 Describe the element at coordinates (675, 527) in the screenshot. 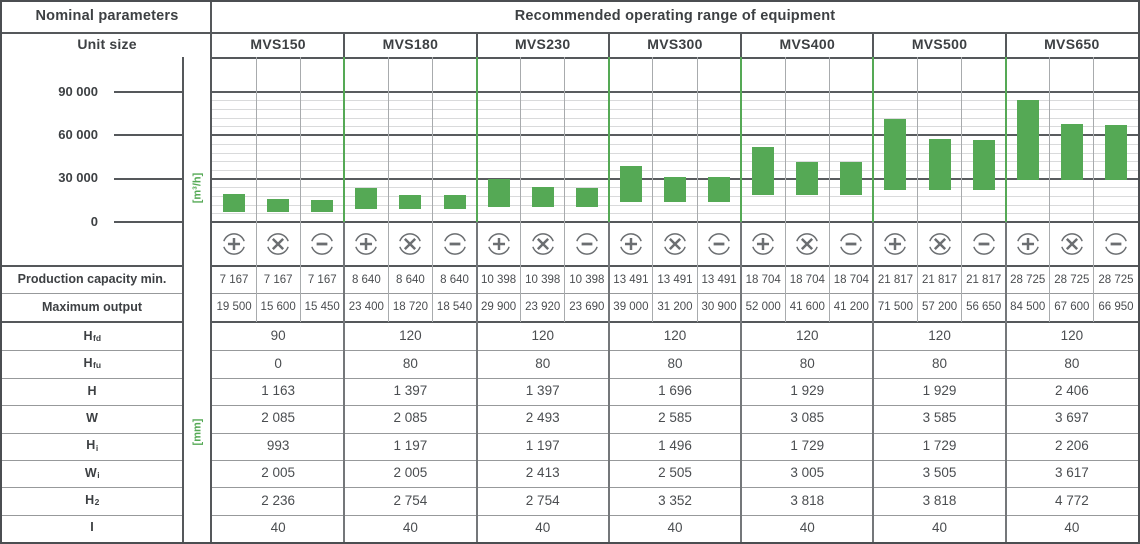

I see `dimension-cell: 40` at that location.